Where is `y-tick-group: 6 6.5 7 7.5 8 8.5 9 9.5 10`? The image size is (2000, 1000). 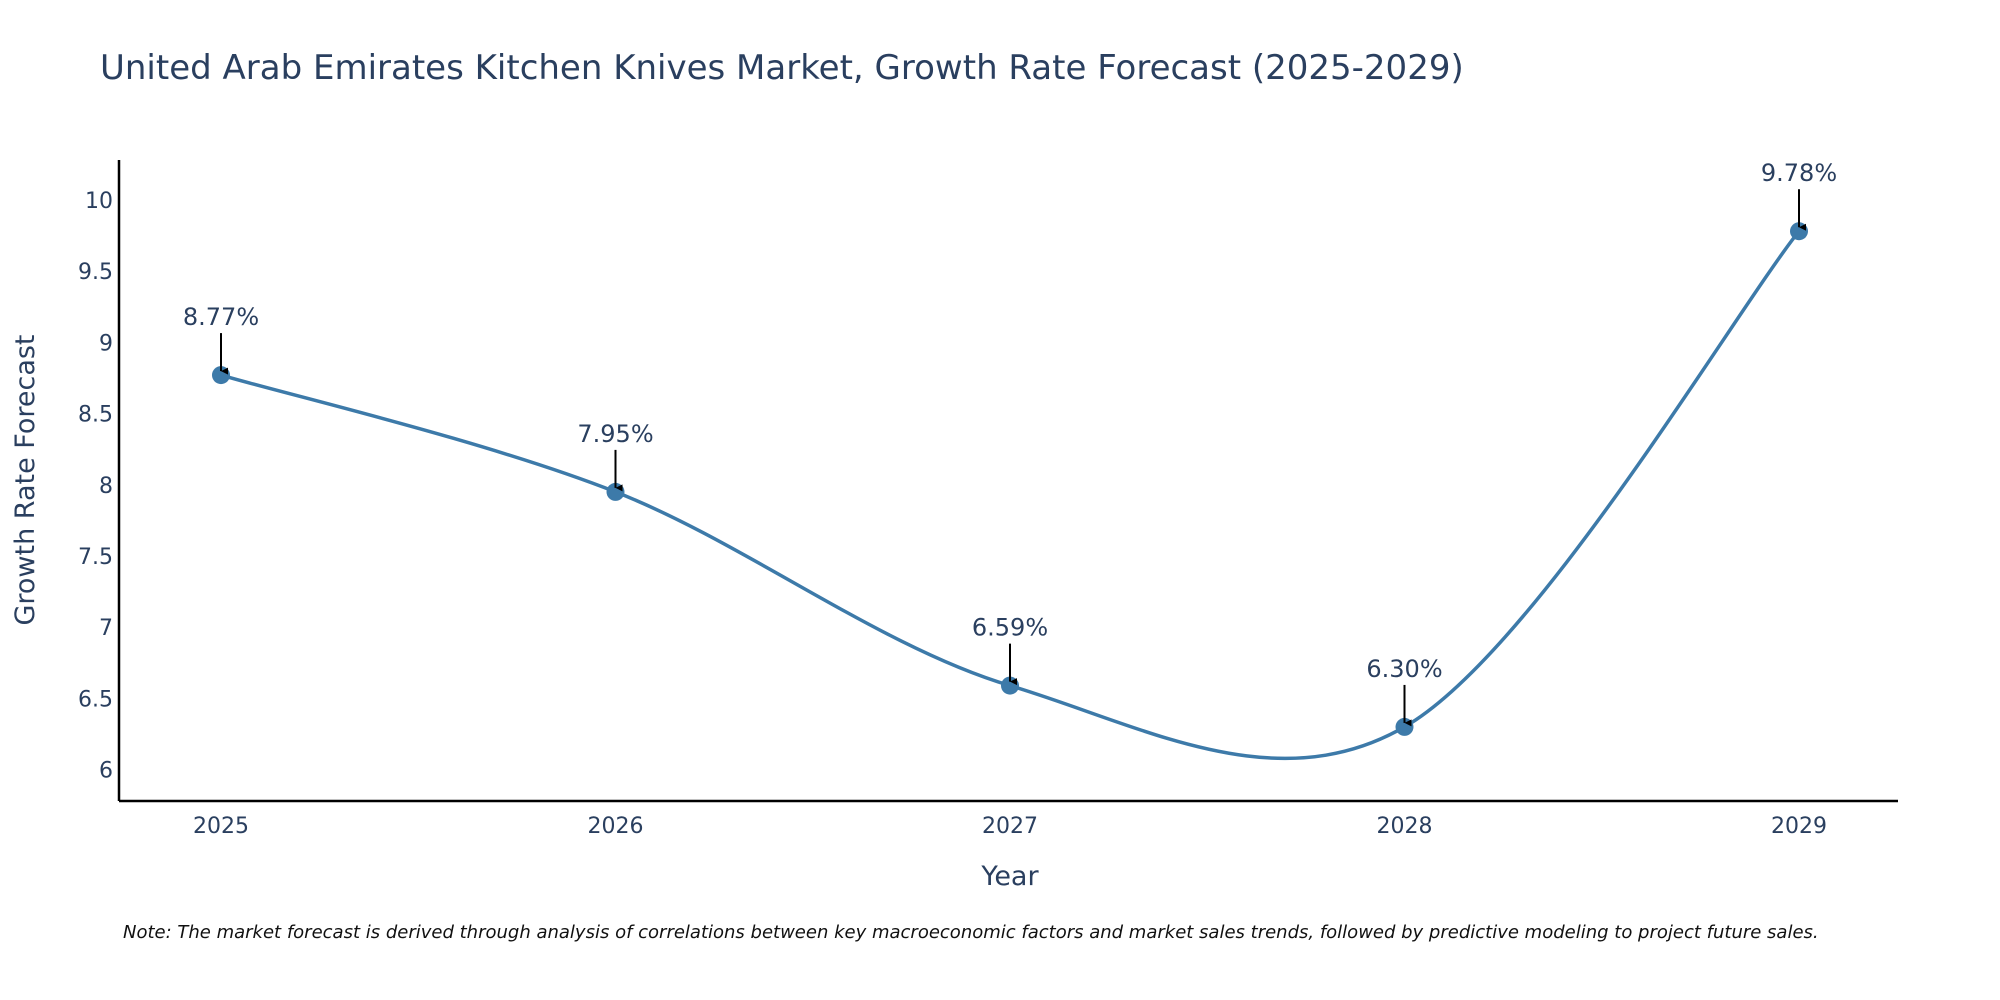
y-tick-group: 6 6.5 7 7.5 8 8.5 9 9.5 10 is located at coordinates (95, 486).